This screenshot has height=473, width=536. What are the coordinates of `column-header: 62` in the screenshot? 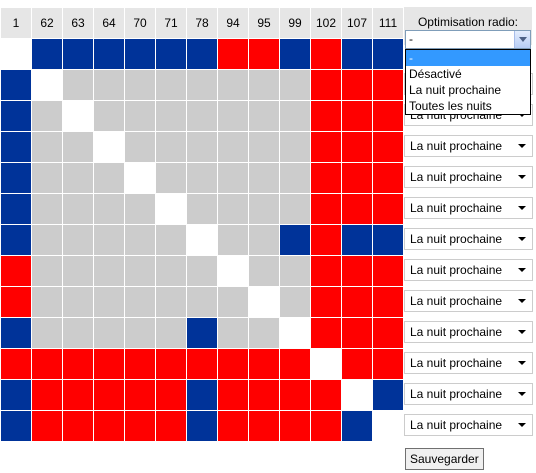 It's located at (47, 23).